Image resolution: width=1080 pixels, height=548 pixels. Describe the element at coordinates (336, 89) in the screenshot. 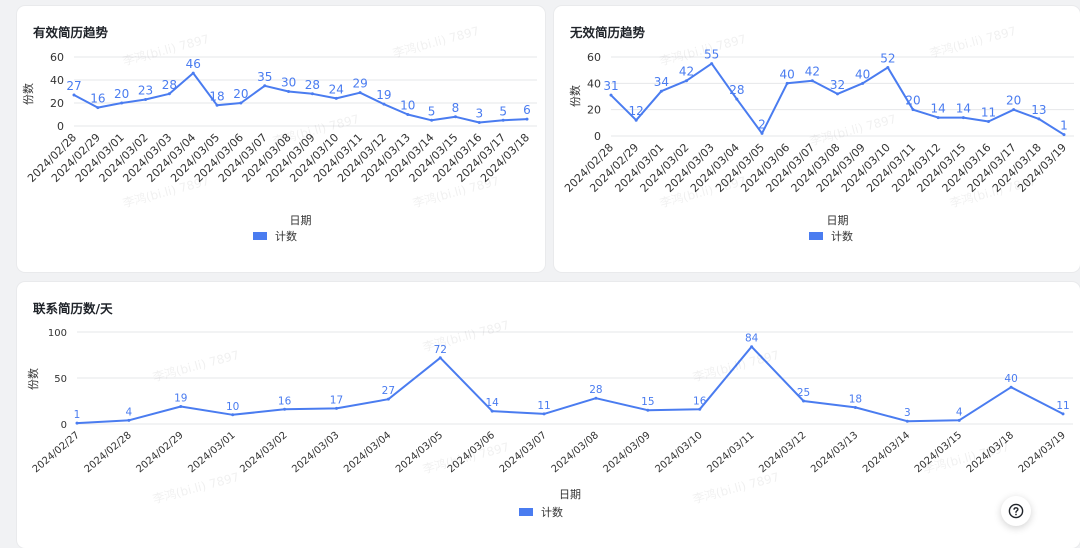

I see `data-label: 24` at that location.